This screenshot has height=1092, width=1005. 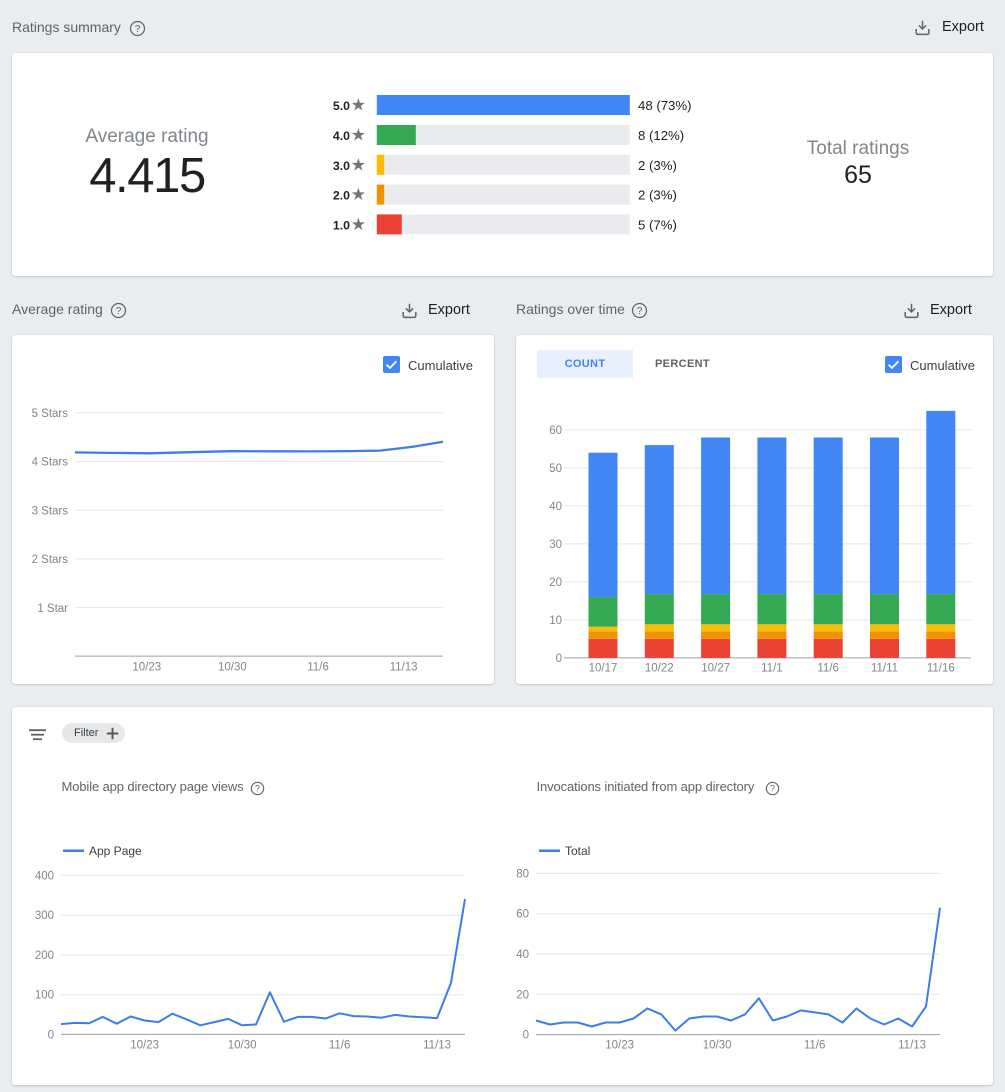 I want to click on svg-text: 300, so click(x=44, y=916).